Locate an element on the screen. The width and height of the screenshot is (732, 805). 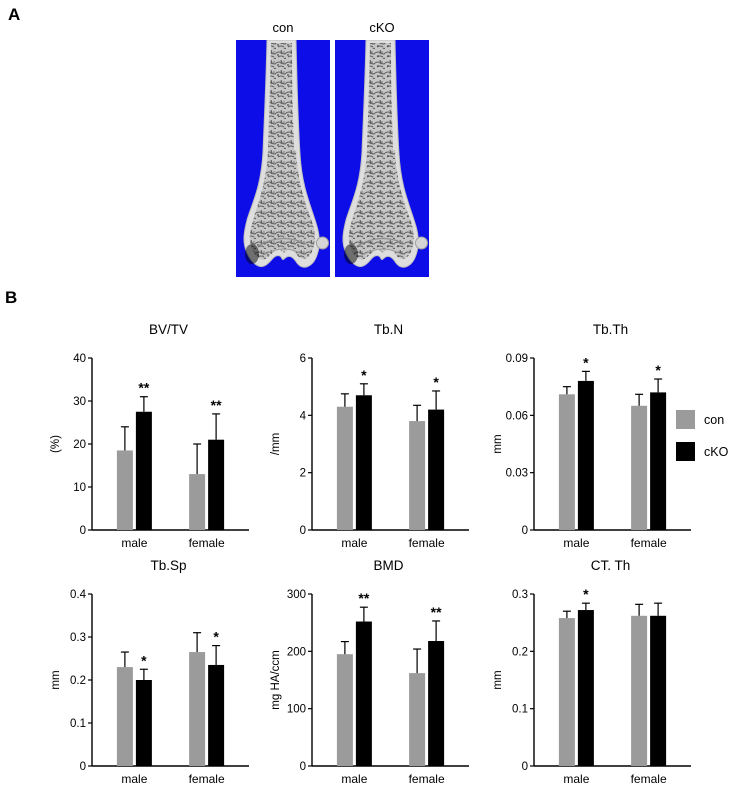
y-tick-label: 0.06 is located at coordinates (517, 416).